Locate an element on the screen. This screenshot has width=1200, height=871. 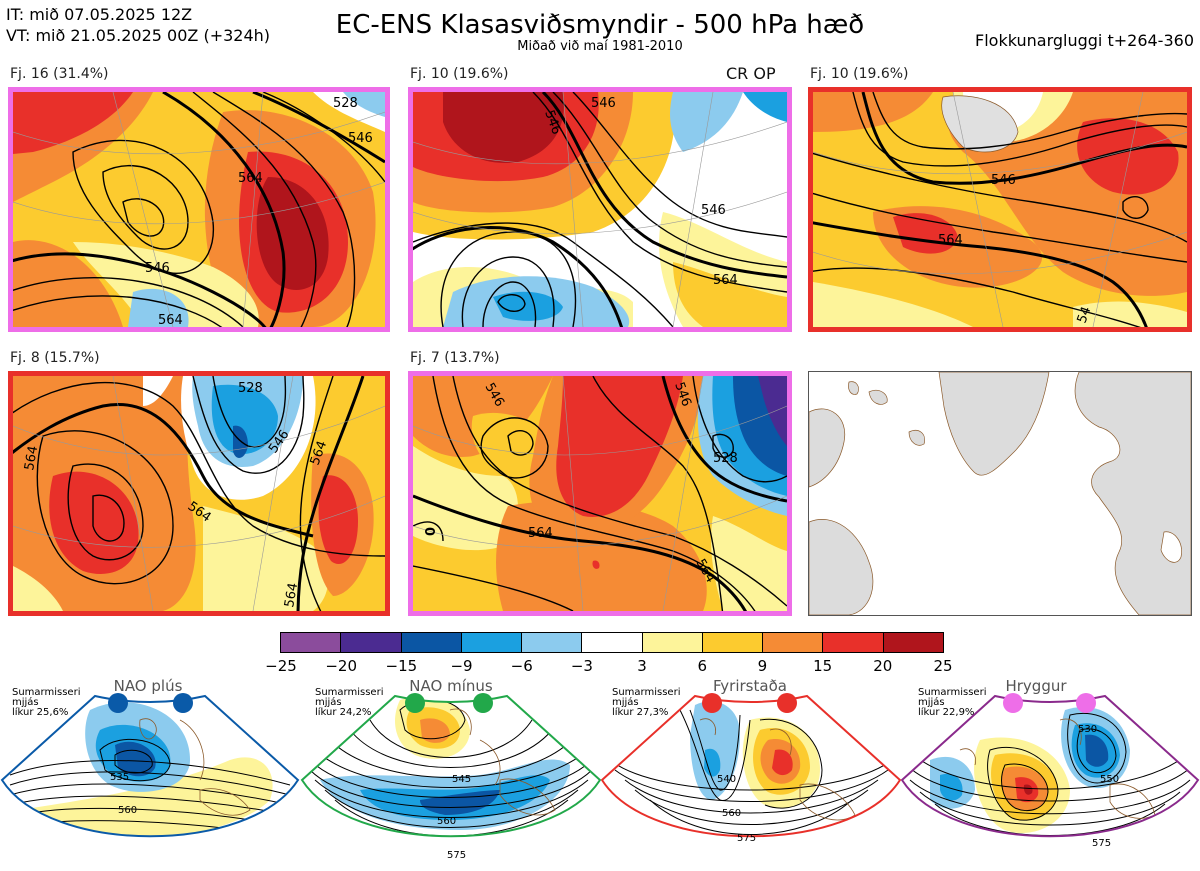
colorbar-tick-label: 15 is located at coordinates (823, 666).